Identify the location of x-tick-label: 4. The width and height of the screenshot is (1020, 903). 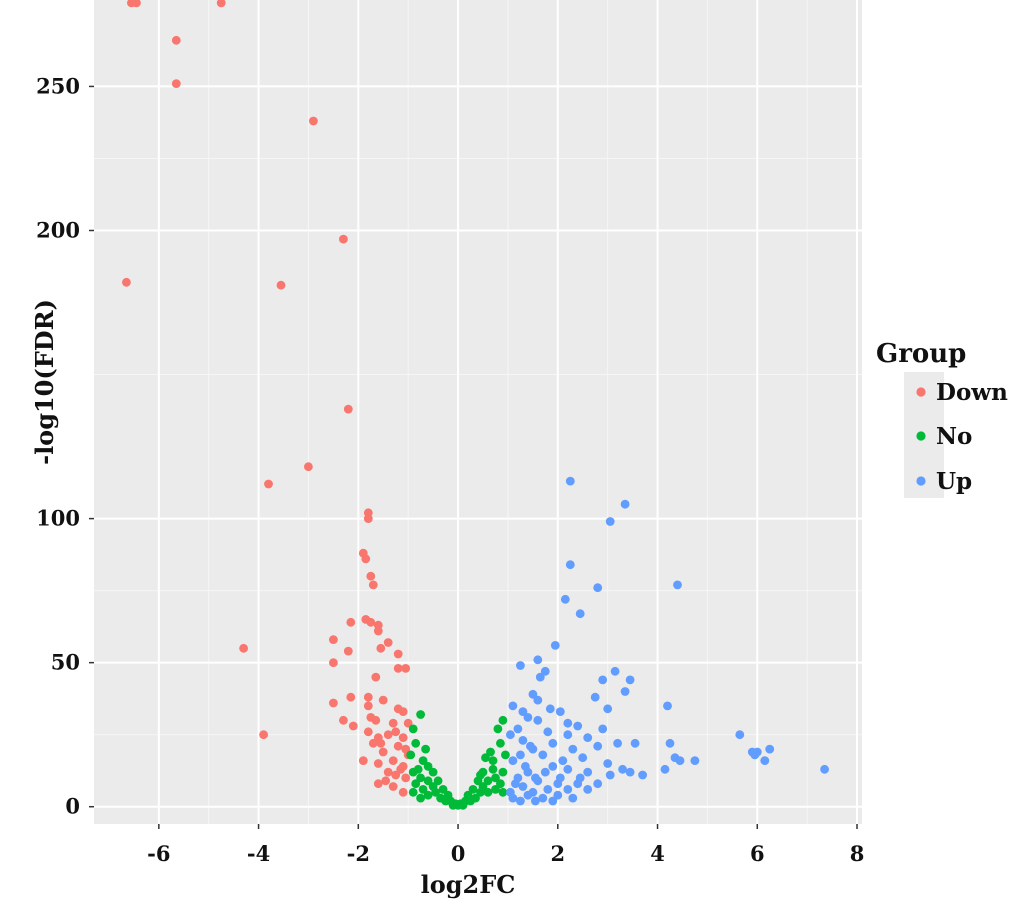
(657, 853).